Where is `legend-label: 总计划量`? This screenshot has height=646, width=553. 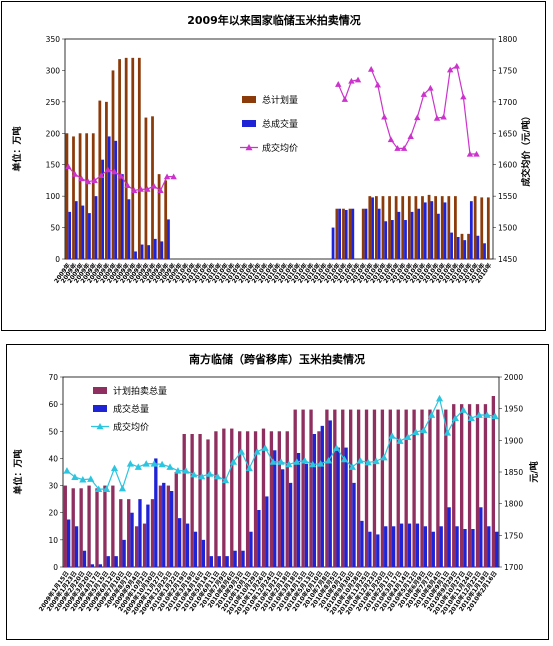 legend-label: 总计划量 is located at coordinates (280, 100).